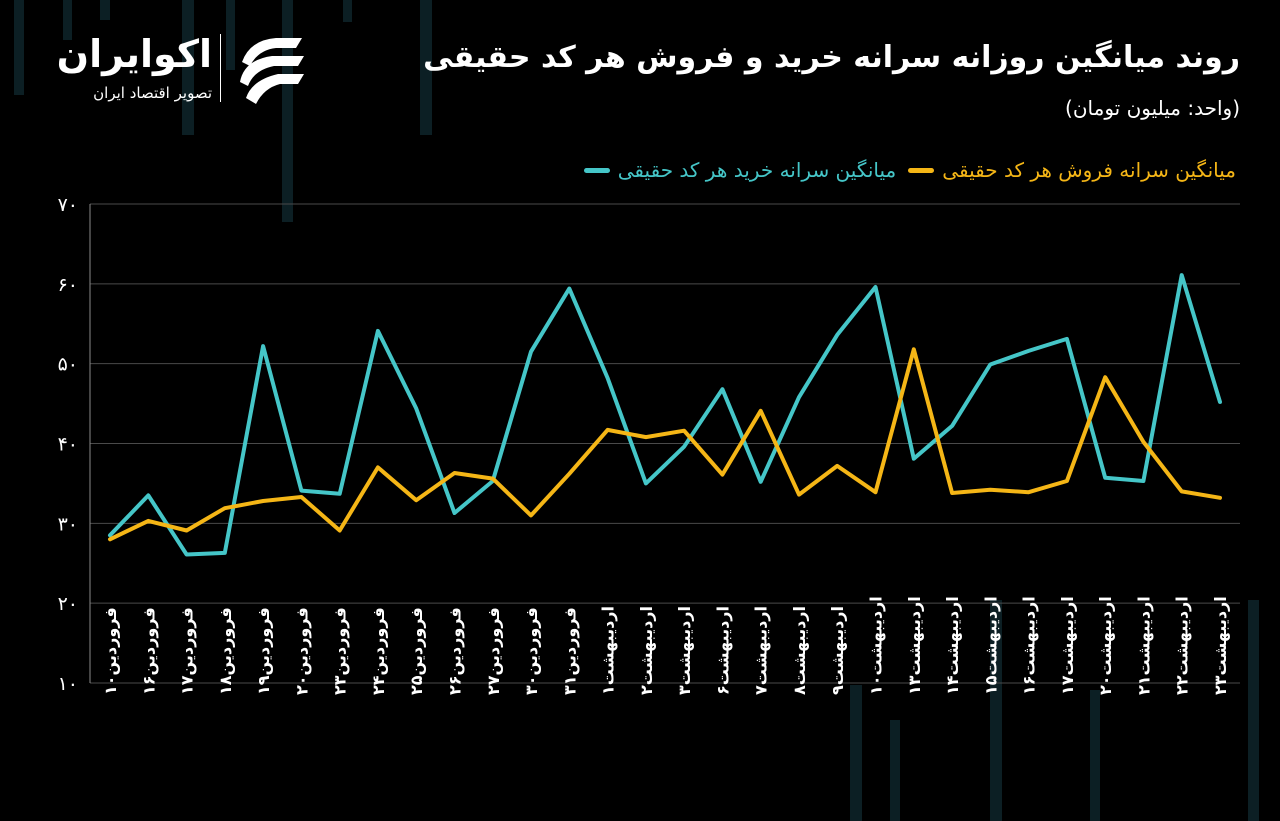 This screenshot has width=1280, height=821. What do you see at coordinates (68, 445) in the screenshot?
I see `y-tick-label: ۴۰` at bounding box center [68, 445].